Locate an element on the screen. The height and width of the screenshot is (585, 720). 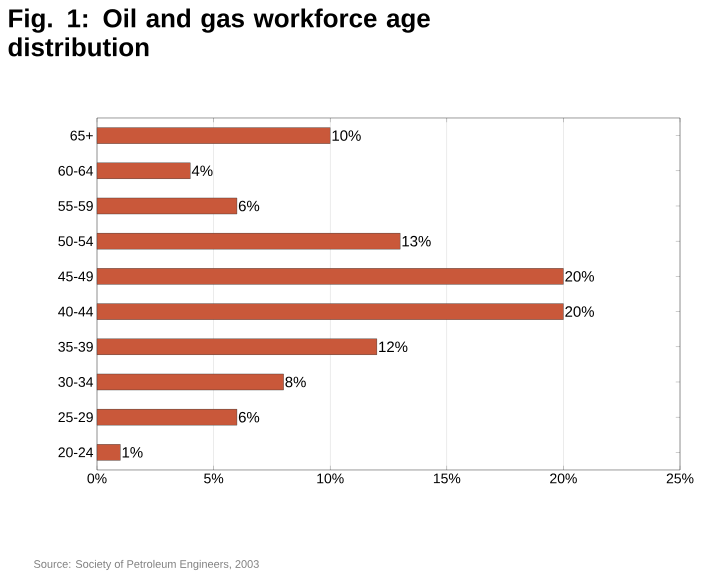
x-tick-label: 5% is located at coordinates (214, 478).